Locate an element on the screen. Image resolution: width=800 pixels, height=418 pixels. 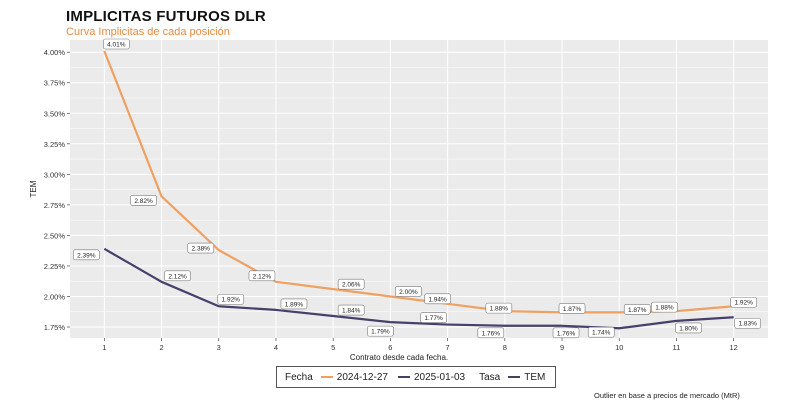
data-label-series-2: 1.92% is located at coordinates (231, 300).